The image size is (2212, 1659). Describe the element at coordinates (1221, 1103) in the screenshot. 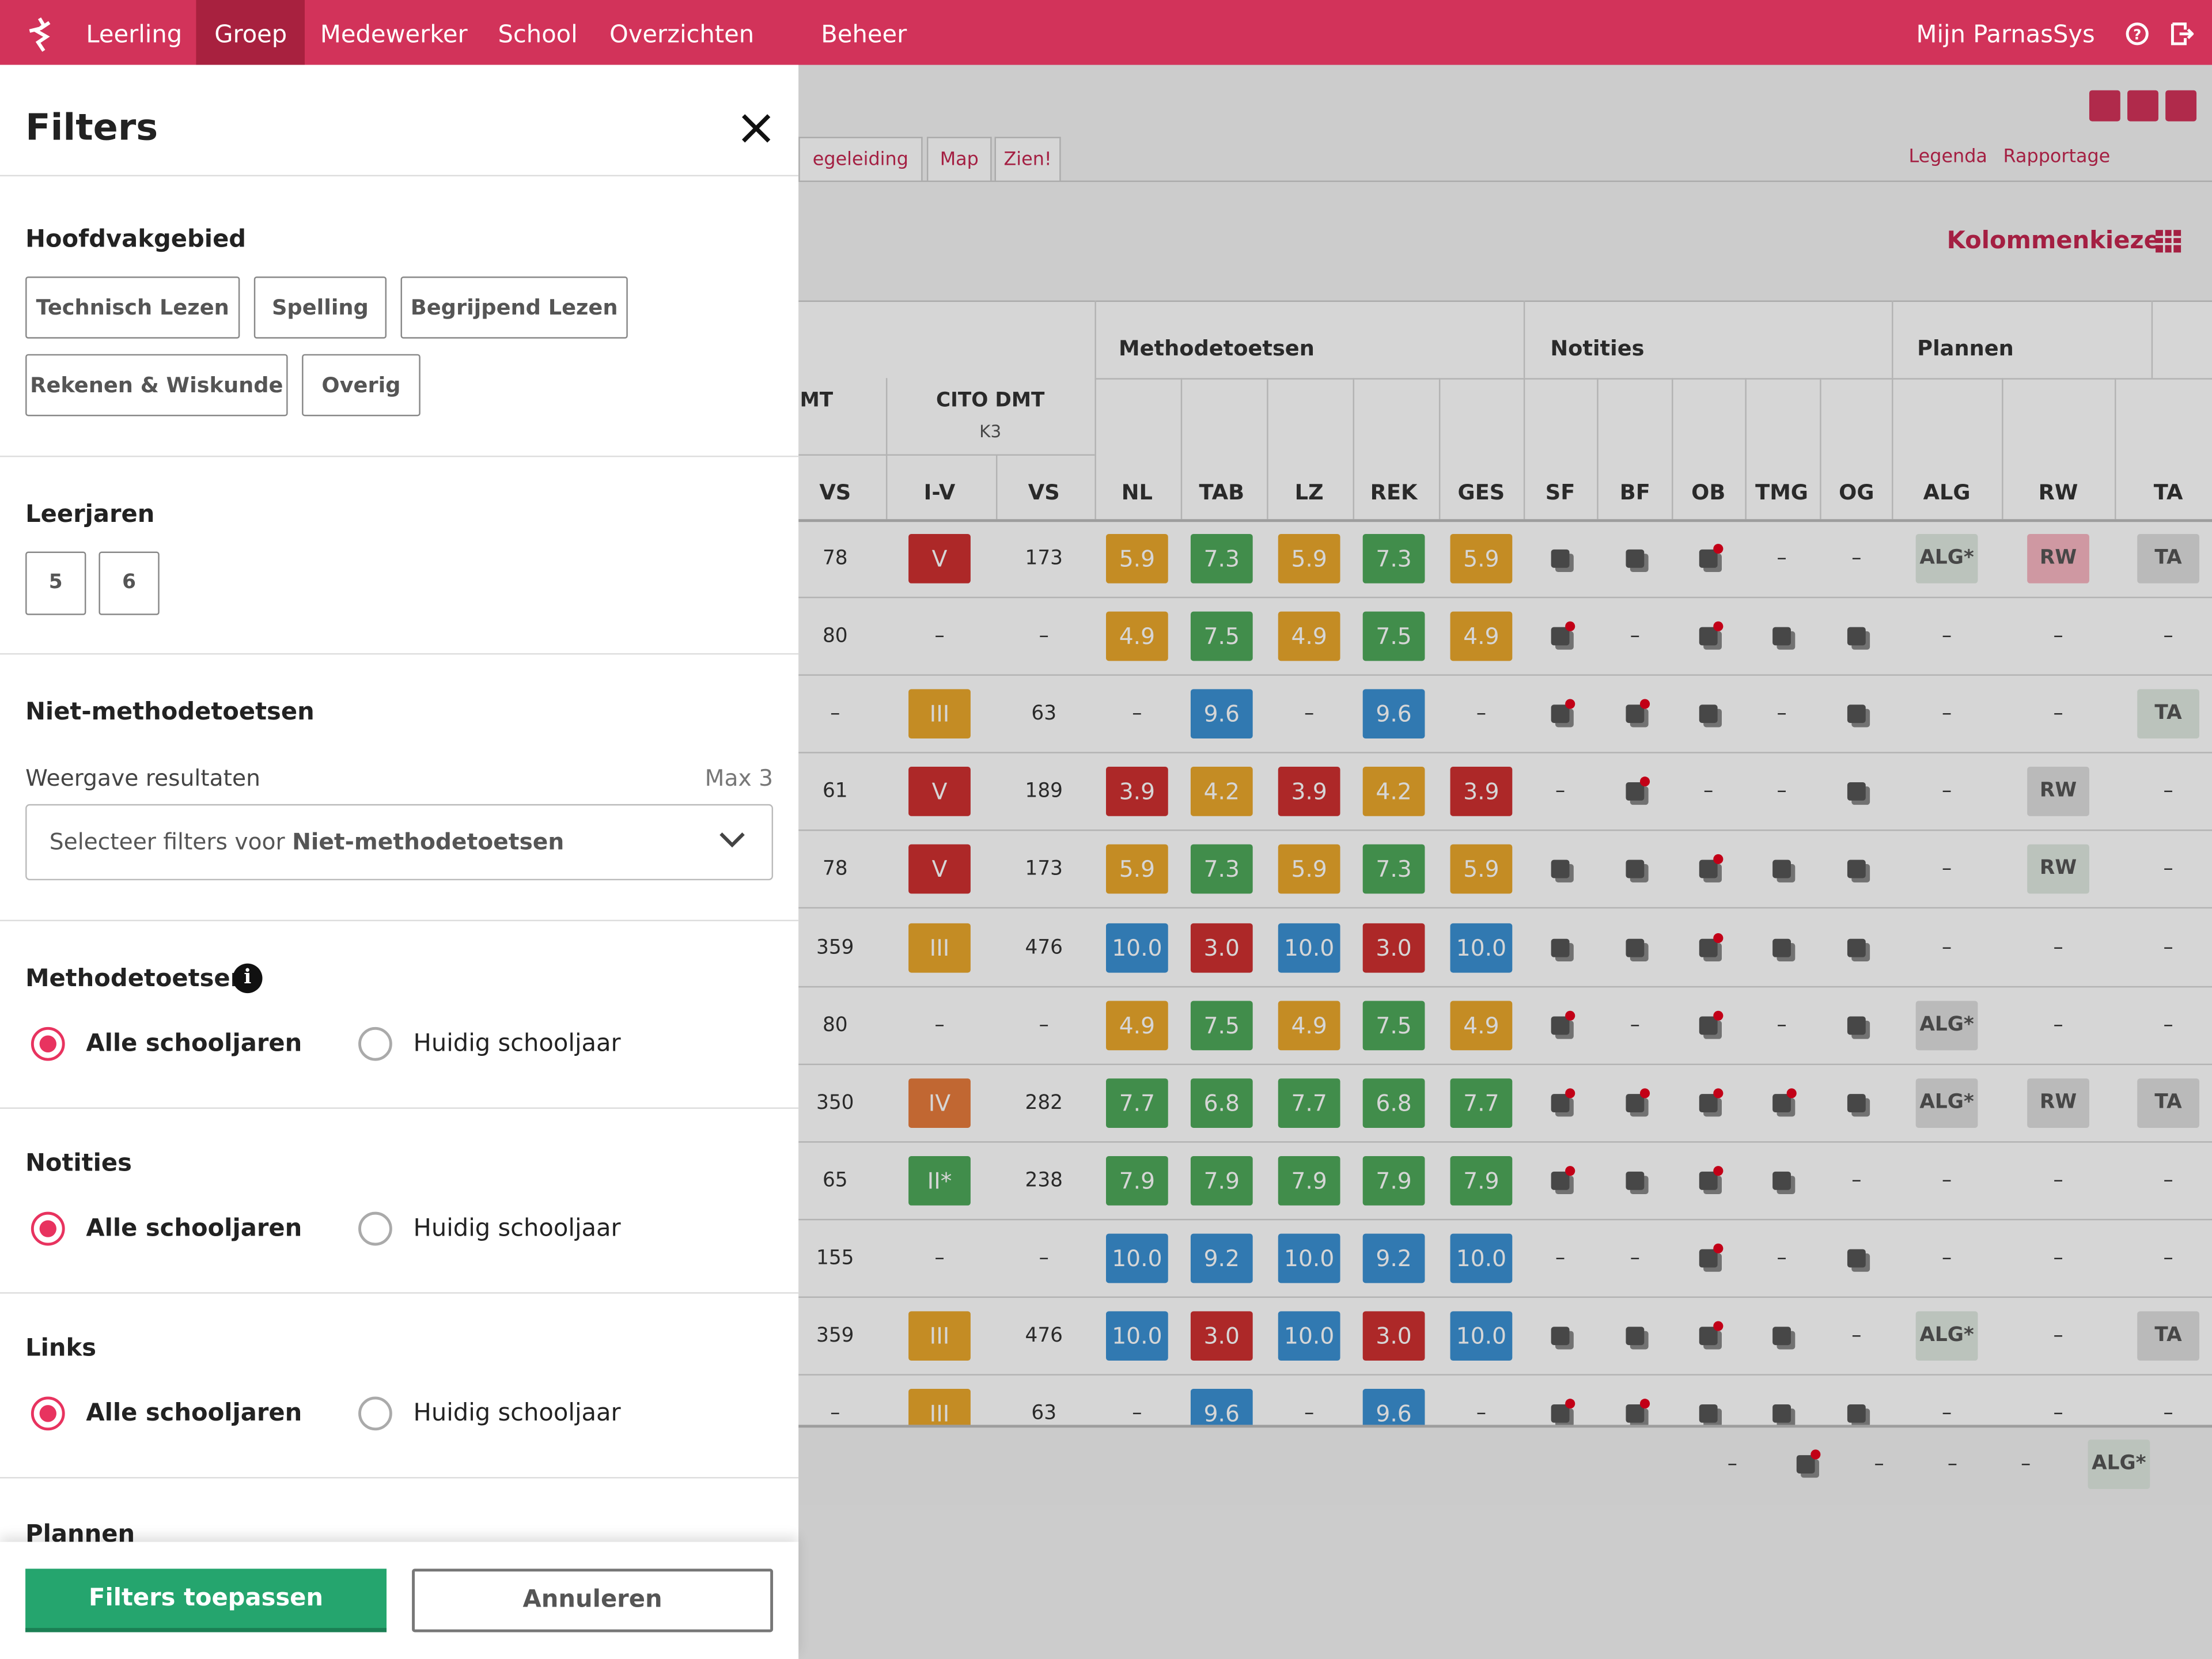

I see `score-badge: 6.8` at that location.